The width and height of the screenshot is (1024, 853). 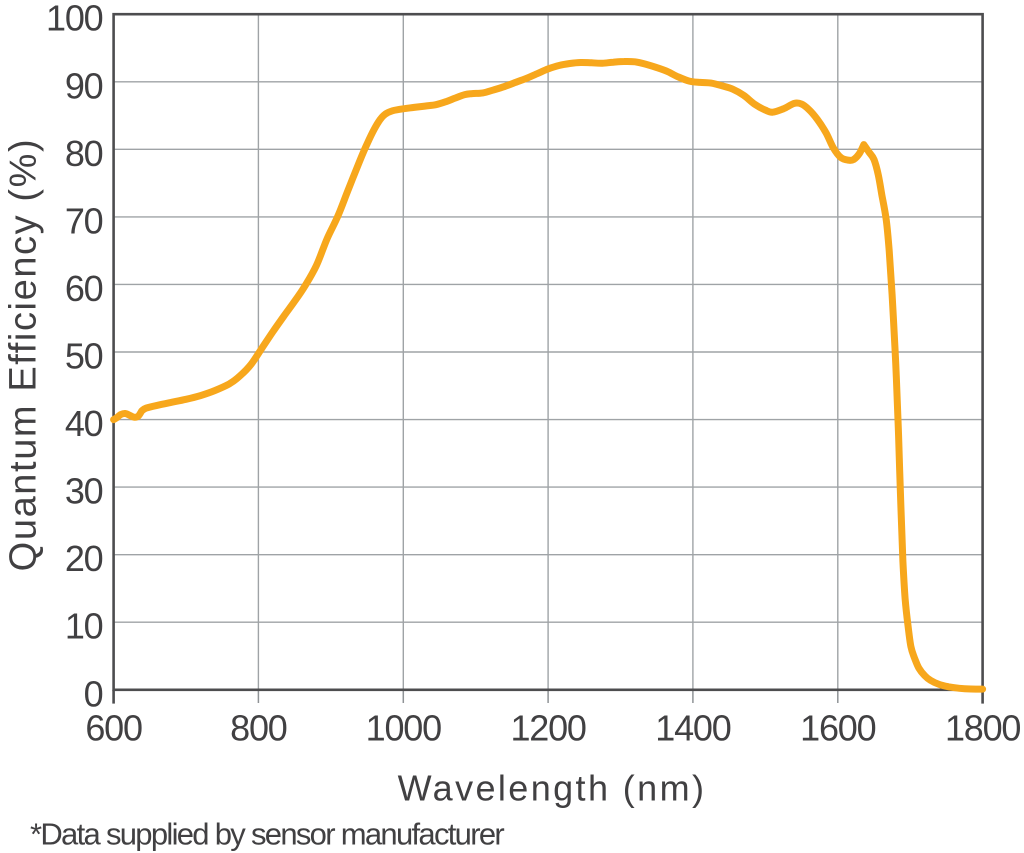 I want to click on svg-text: 0, so click(x=93, y=693).